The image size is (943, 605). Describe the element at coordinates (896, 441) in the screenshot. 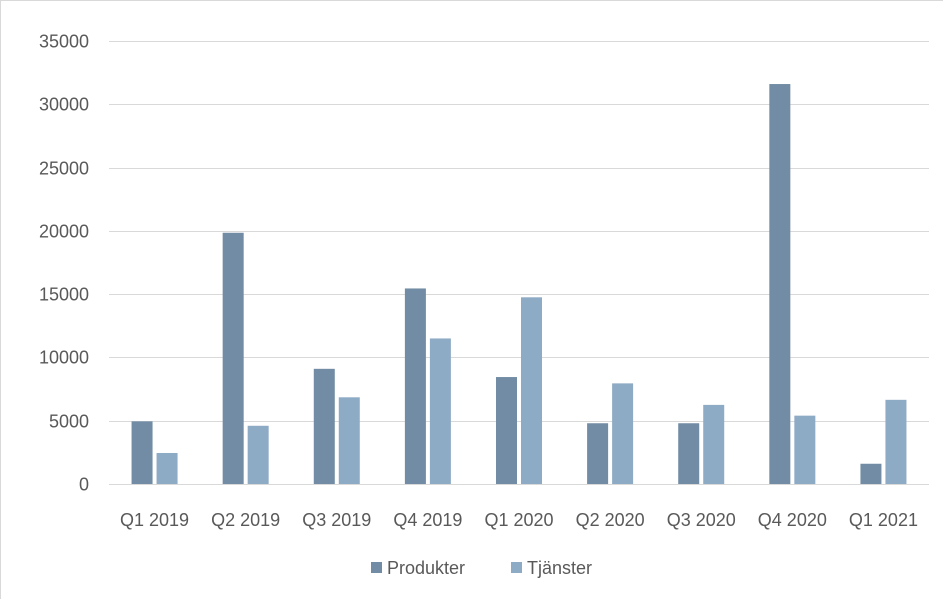

I see `bar-tj-nster-q1-2021` at that location.